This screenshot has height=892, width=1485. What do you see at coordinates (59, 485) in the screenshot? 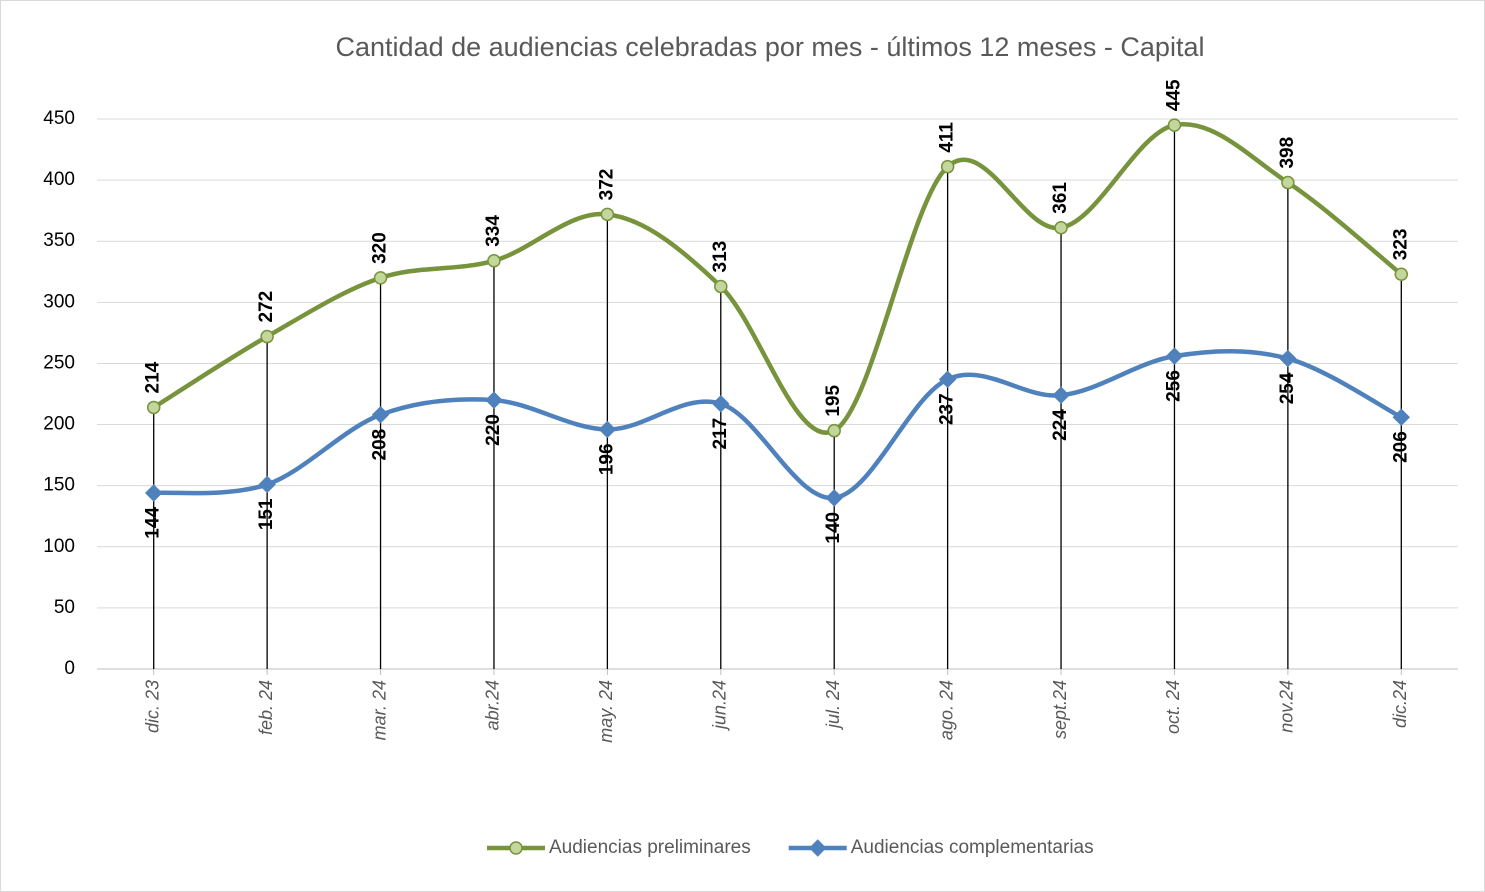
I see `y-tick-label: 150` at bounding box center [59, 485].